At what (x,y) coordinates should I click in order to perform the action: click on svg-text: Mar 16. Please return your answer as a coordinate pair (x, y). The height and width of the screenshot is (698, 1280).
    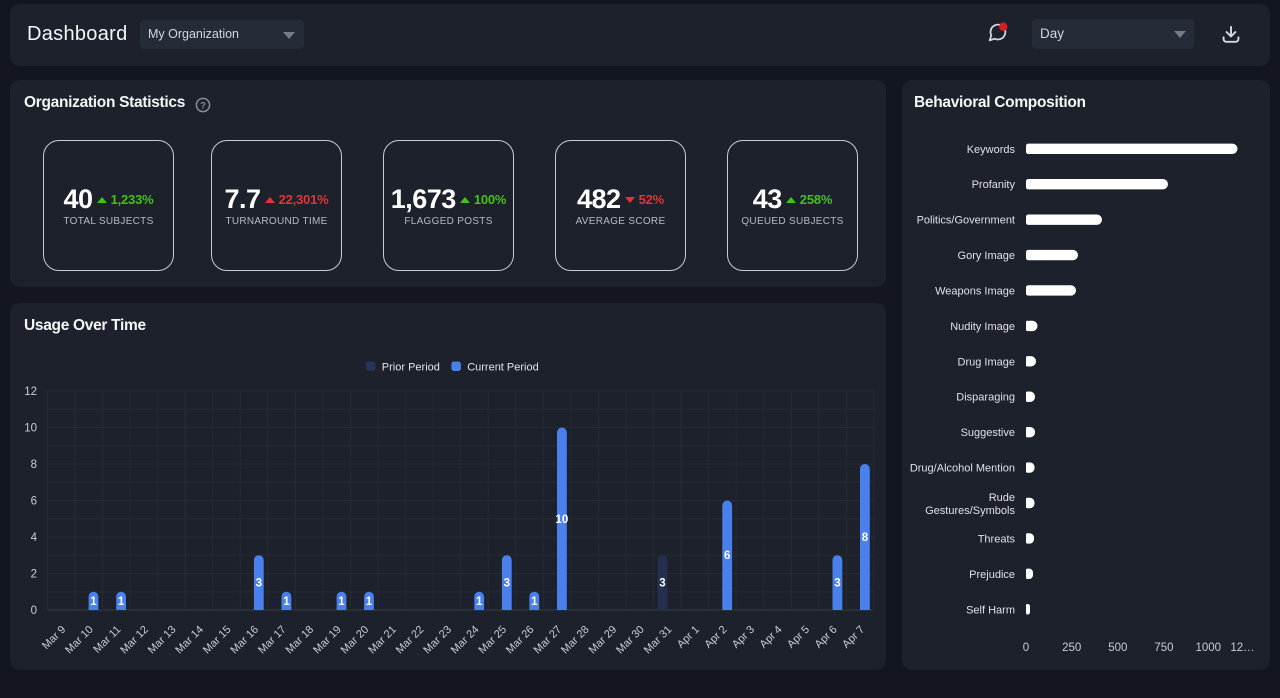
    Looking at the image, I should click on (244, 640).